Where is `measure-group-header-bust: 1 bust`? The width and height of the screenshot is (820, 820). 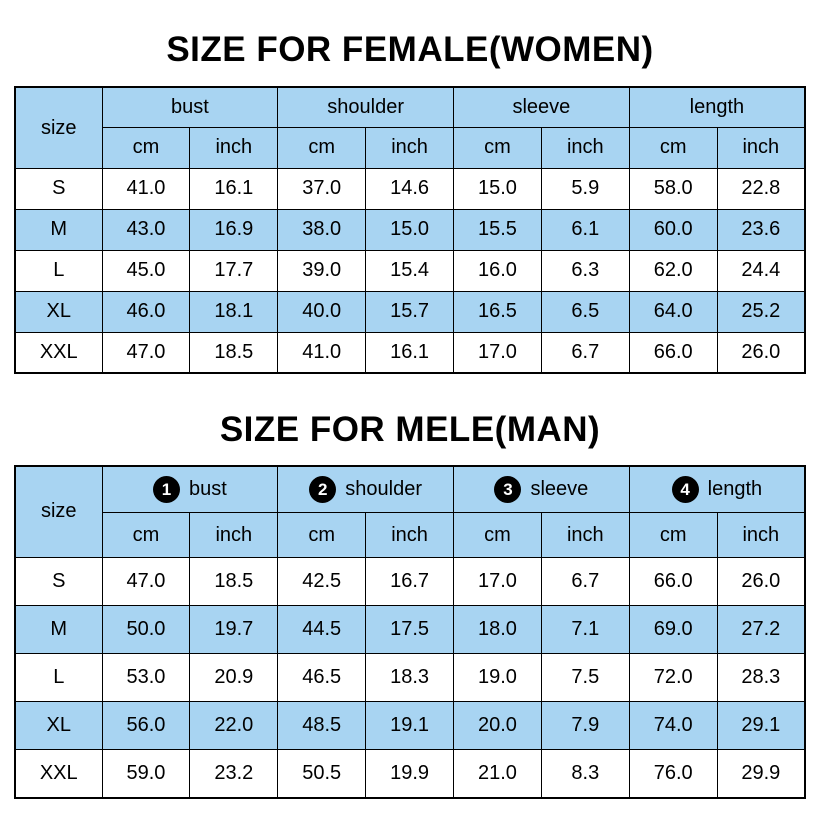
measure-group-header-bust: 1 bust is located at coordinates (190, 489).